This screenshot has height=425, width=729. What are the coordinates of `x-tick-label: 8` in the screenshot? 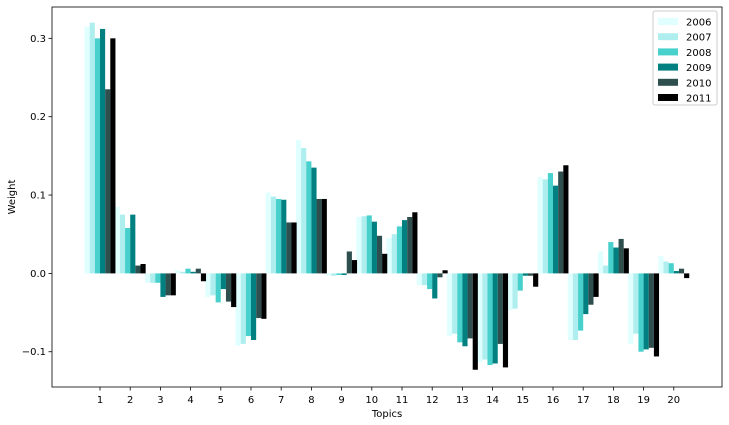 It's located at (311, 400).